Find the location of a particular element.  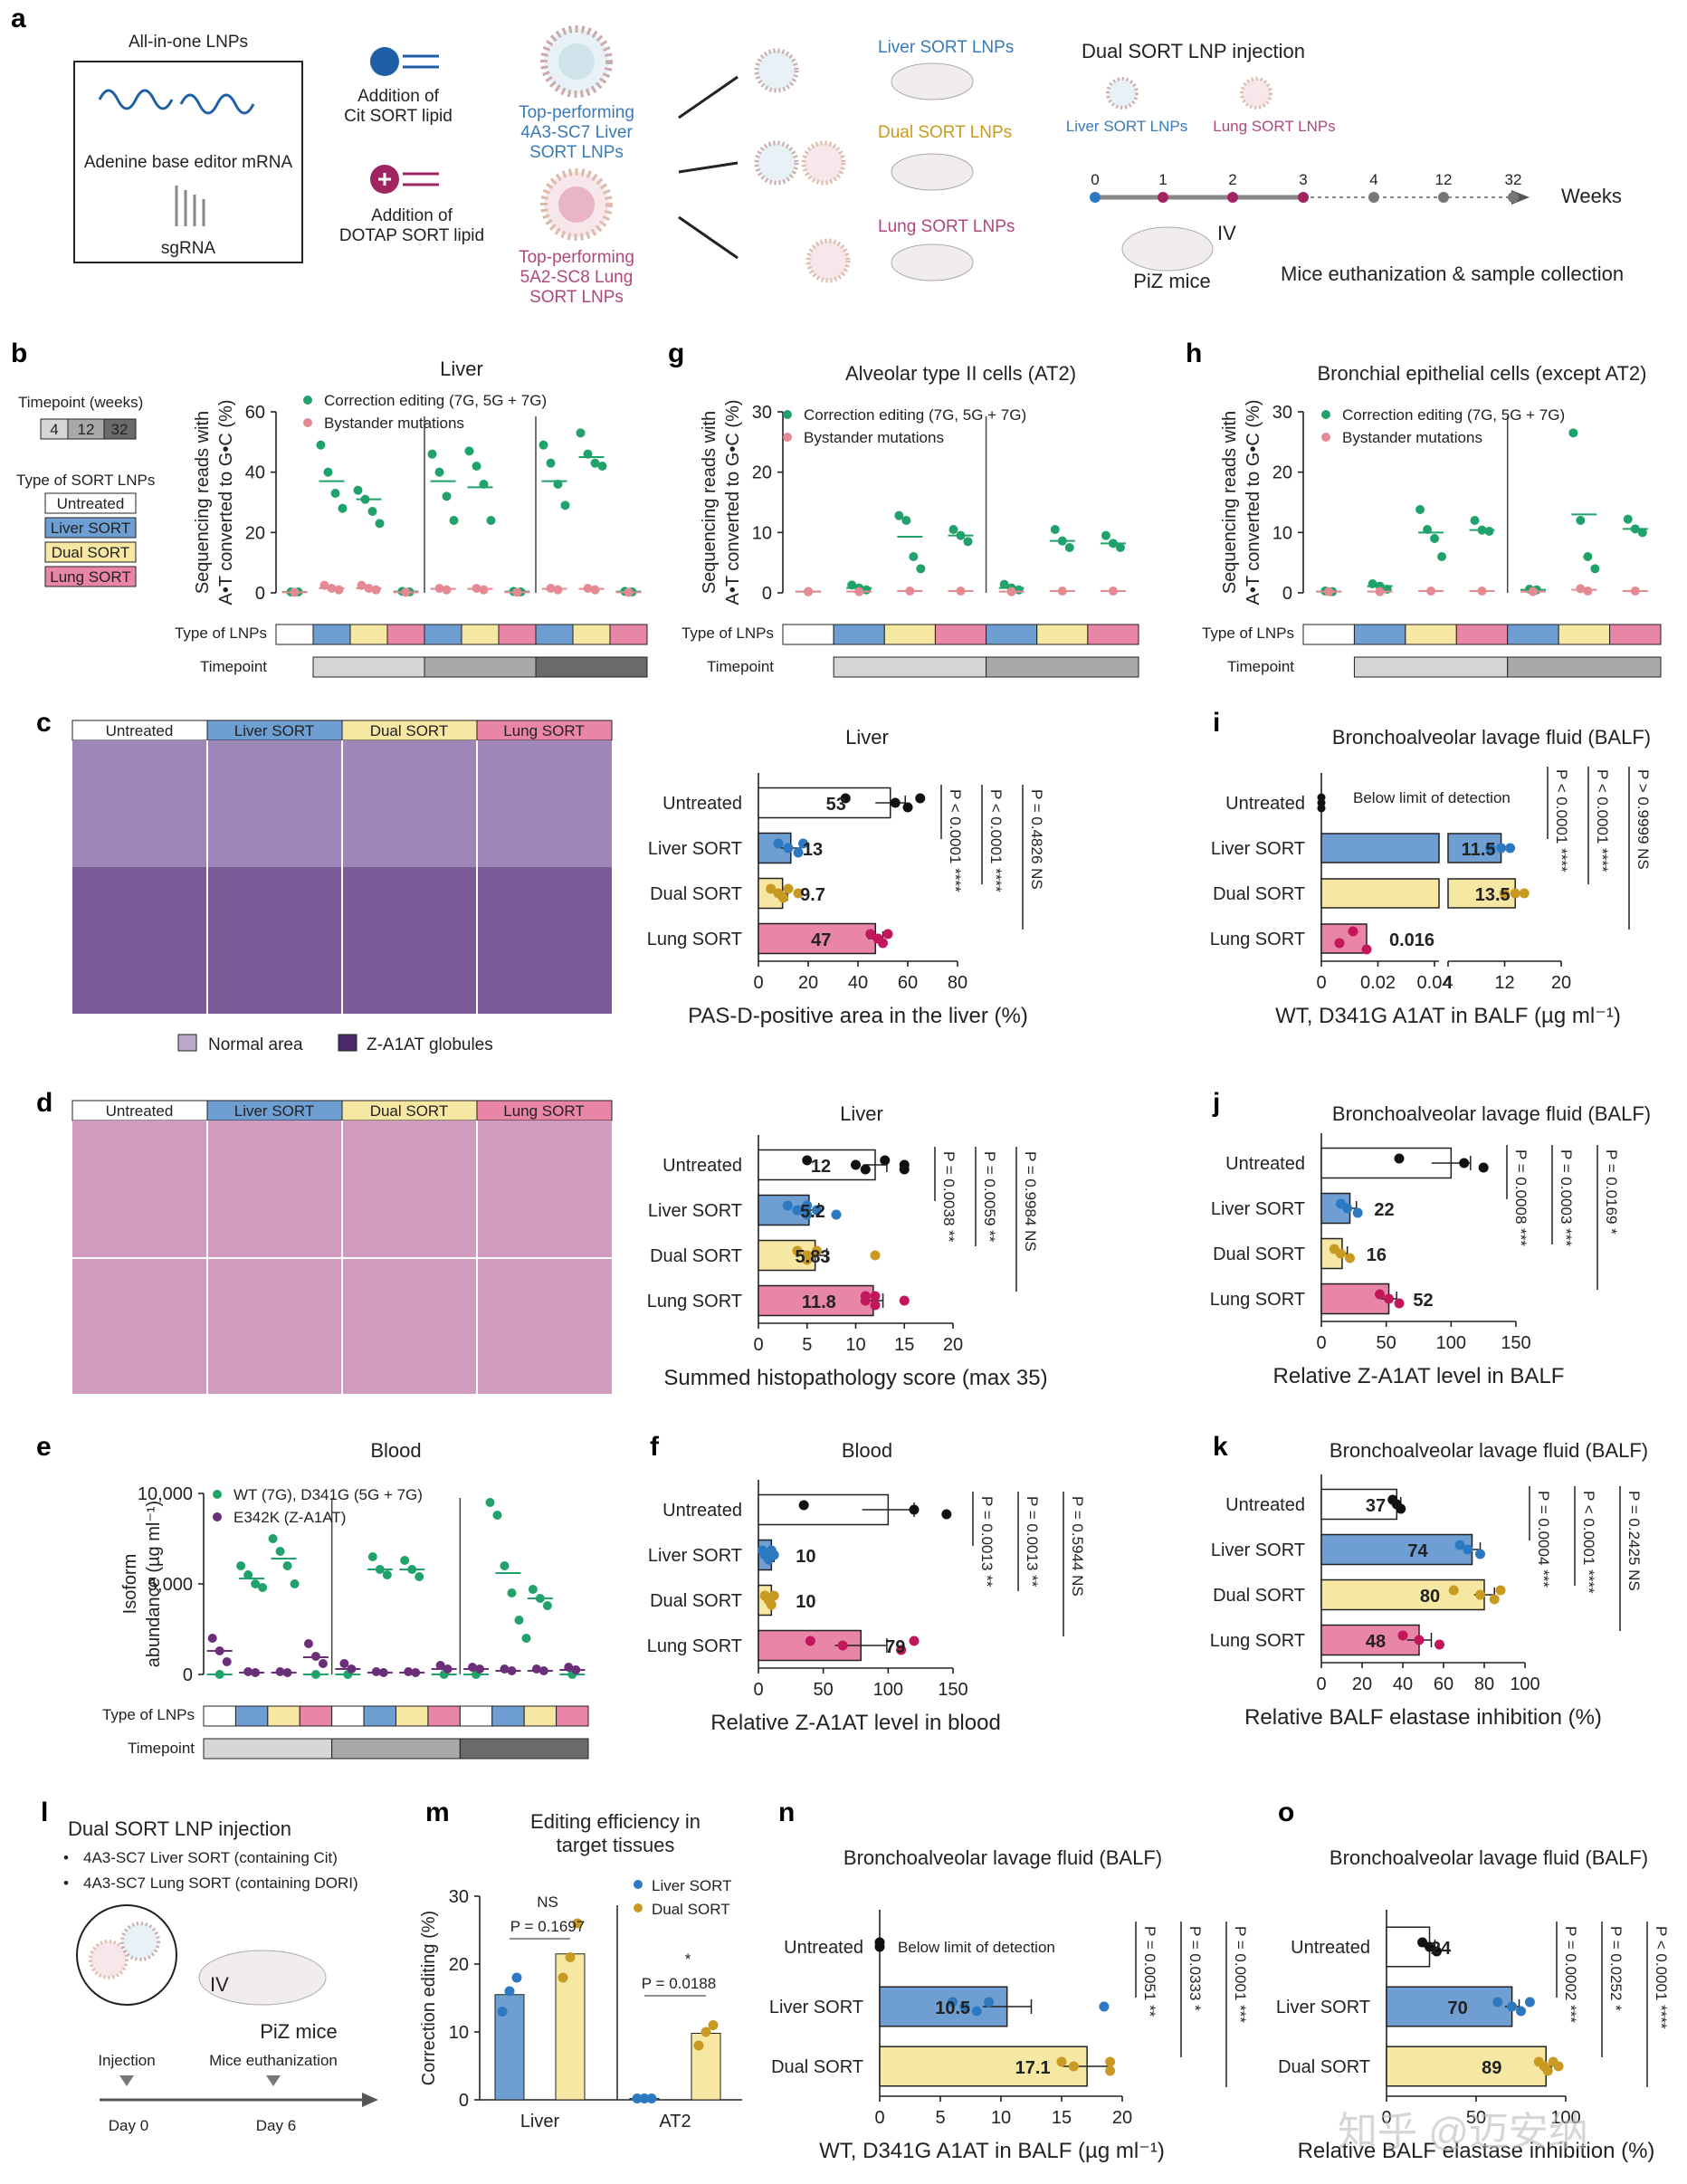

type-swatch-untreated is located at coordinates (90, 503).